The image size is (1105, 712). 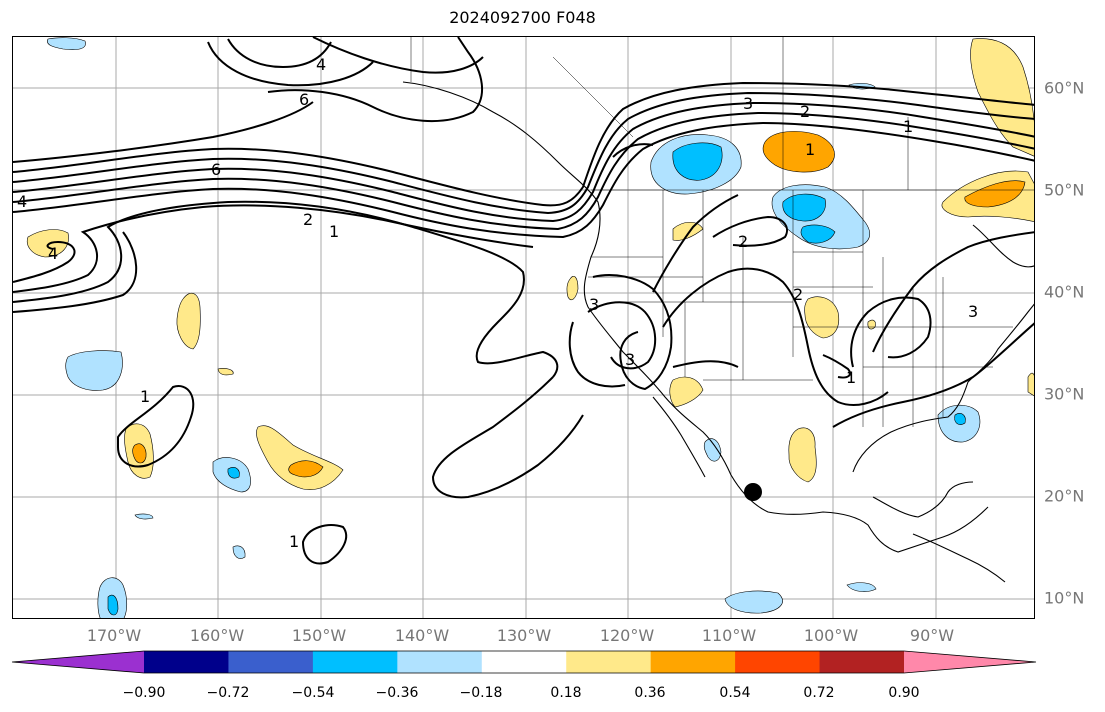 I want to click on lon-label: 160°W, so click(x=217, y=635).